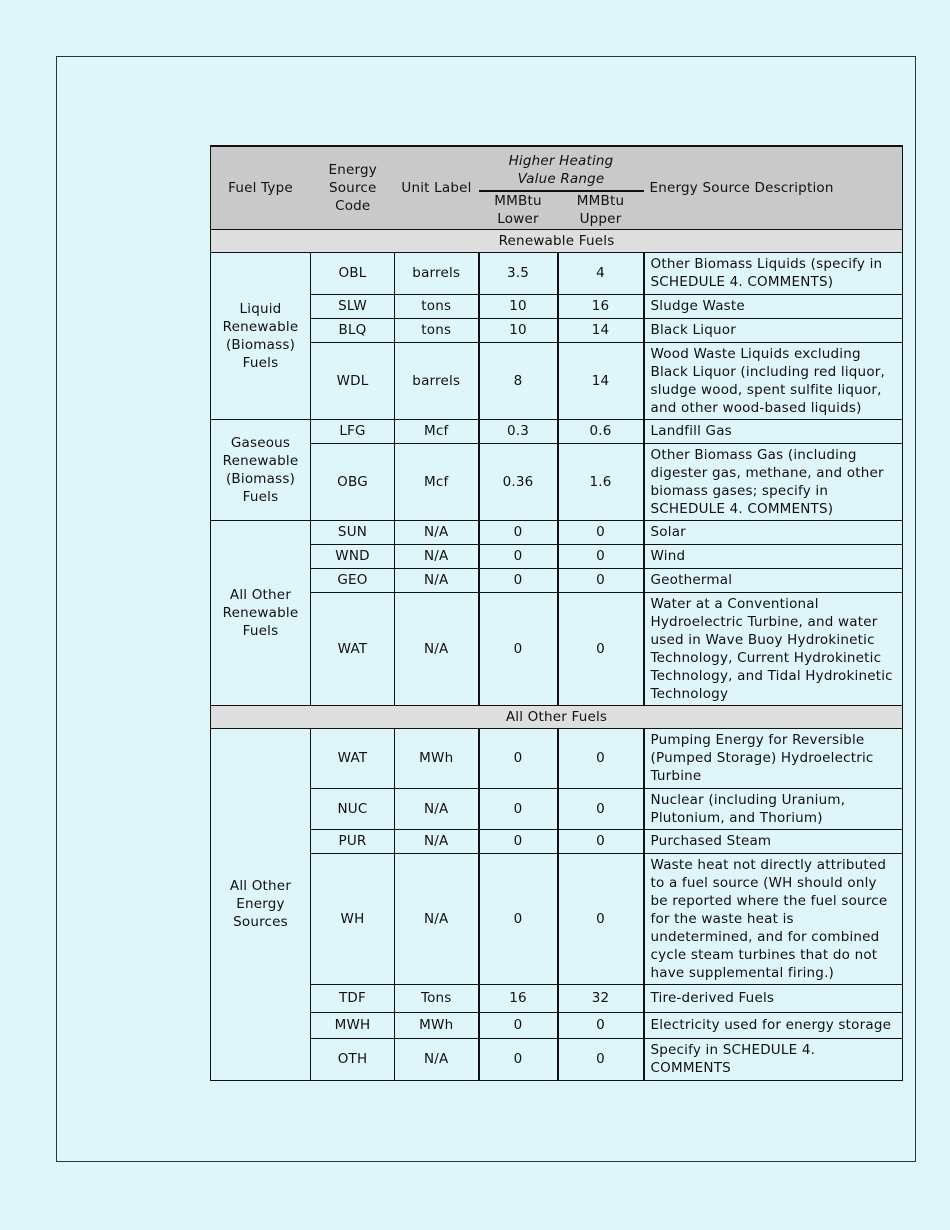 The height and width of the screenshot is (1230, 950). Describe the element at coordinates (436, 1025) in the screenshot. I see `unit-label: MWh` at that location.